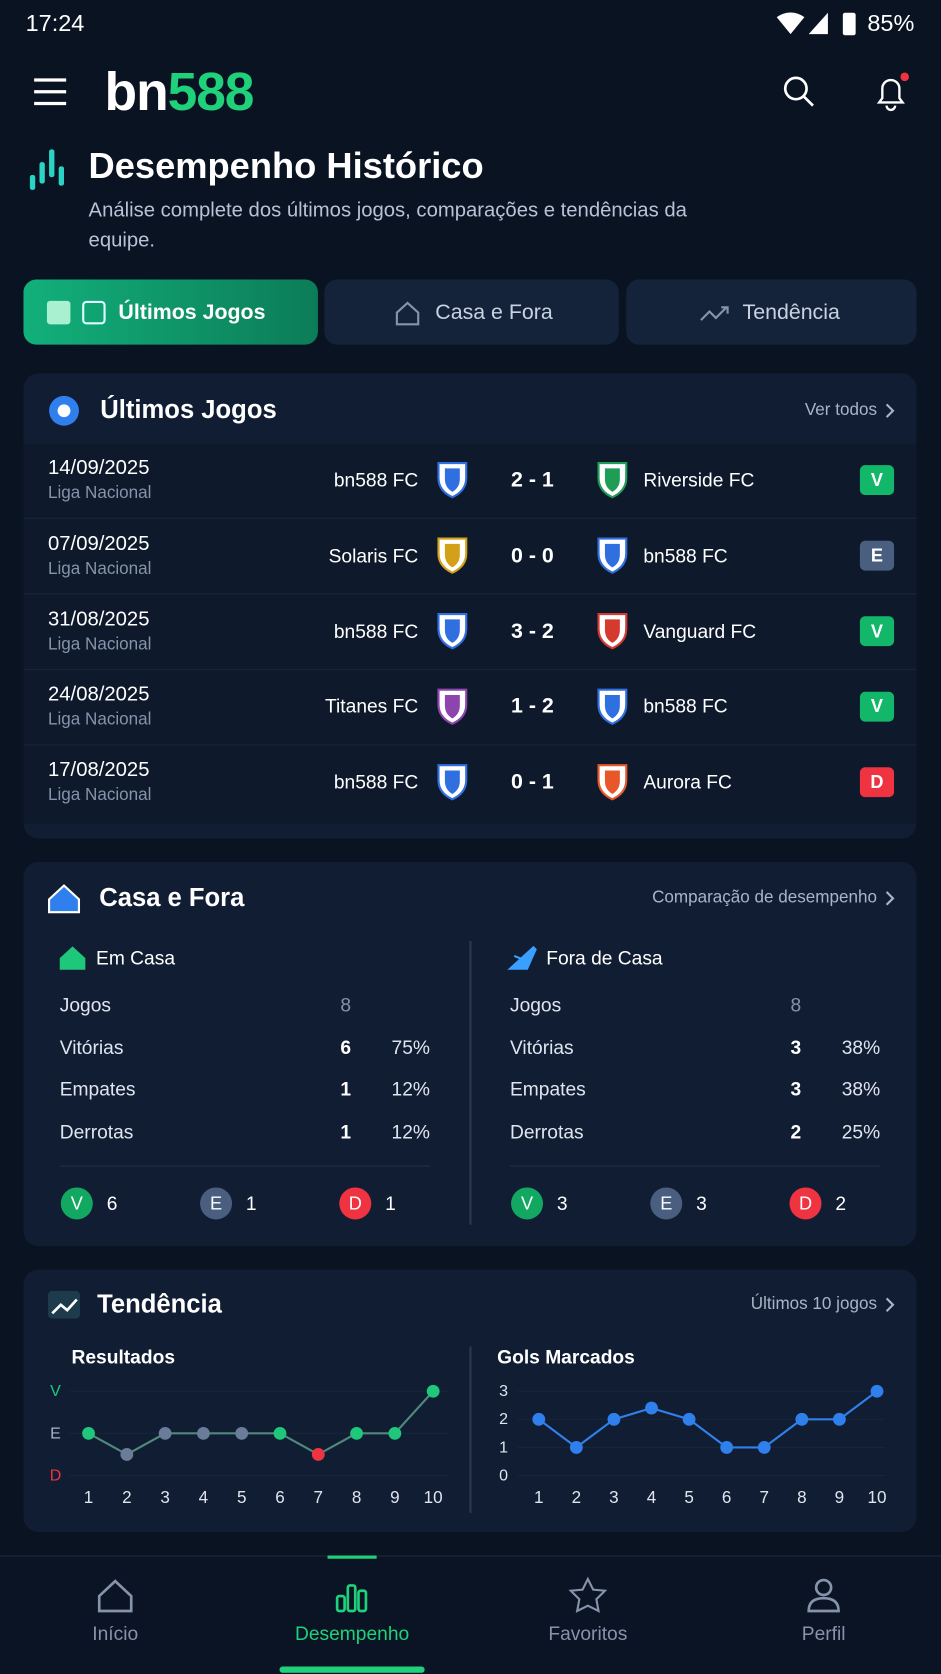 The height and width of the screenshot is (1674, 941). What do you see at coordinates (790, 23) in the screenshot?
I see `wifi-icon` at bounding box center [790, 23].